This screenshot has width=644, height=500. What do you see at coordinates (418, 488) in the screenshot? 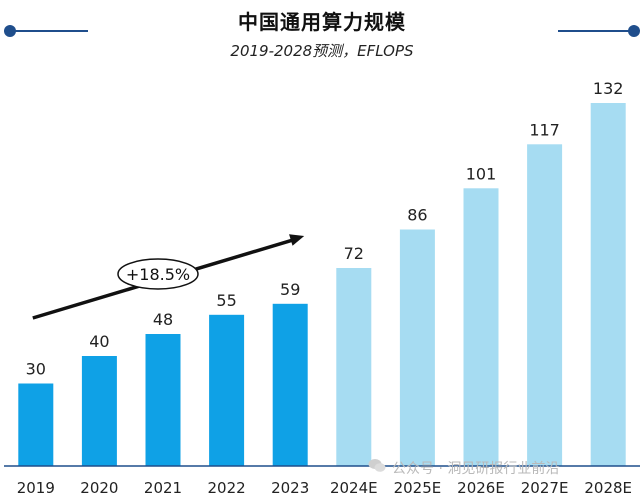
I see `tick-label-2025E: 2025E` at bounding box center [418, 488].